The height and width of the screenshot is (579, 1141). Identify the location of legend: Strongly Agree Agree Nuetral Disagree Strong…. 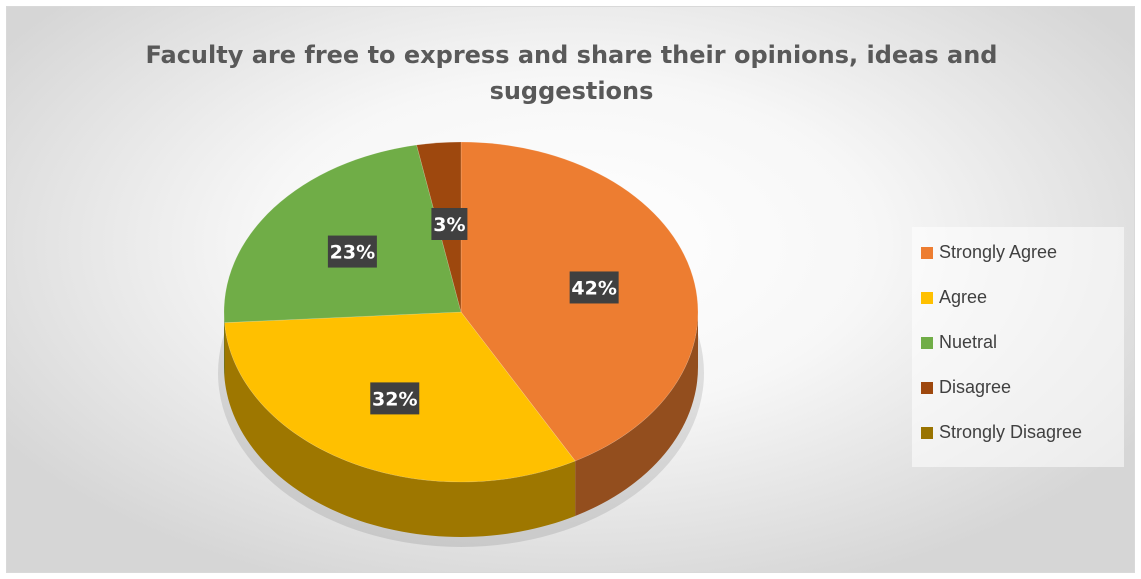
(1018, 347).